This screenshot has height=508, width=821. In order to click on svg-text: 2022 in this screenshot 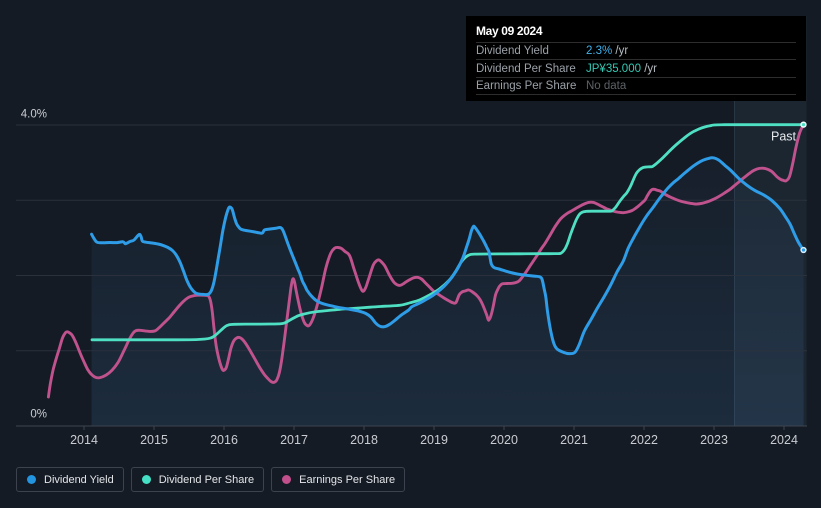, I will do `click(644, 440)`.